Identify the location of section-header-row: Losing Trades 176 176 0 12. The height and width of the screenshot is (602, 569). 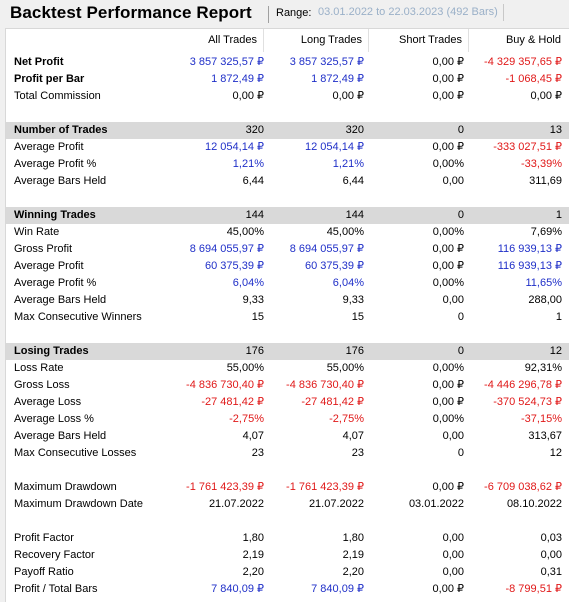
(287, 351).